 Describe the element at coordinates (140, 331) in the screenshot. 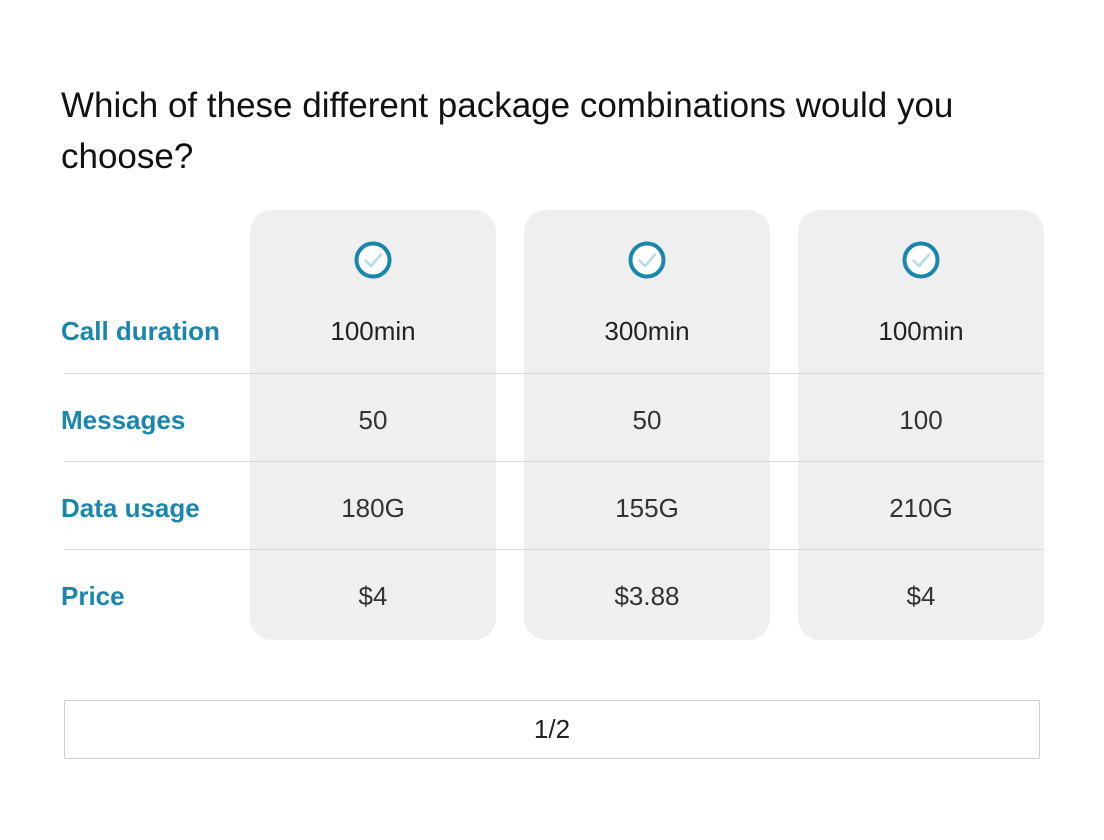

I see `row-label-call-duration: Call duration` at that location.